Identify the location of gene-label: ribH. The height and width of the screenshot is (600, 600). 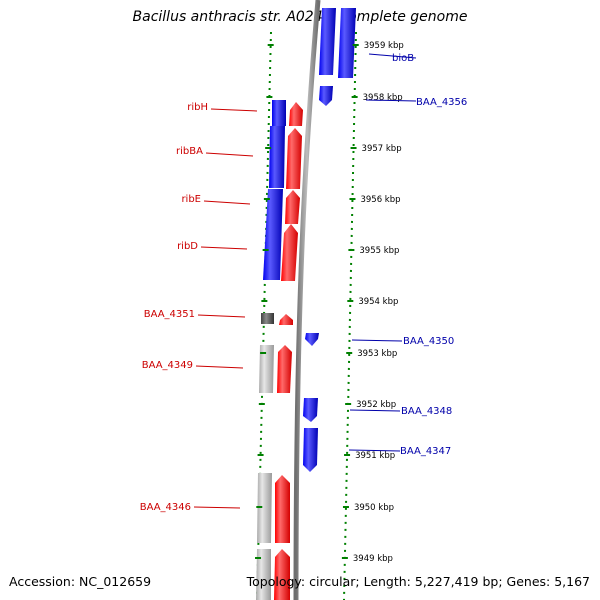
(197, 107).